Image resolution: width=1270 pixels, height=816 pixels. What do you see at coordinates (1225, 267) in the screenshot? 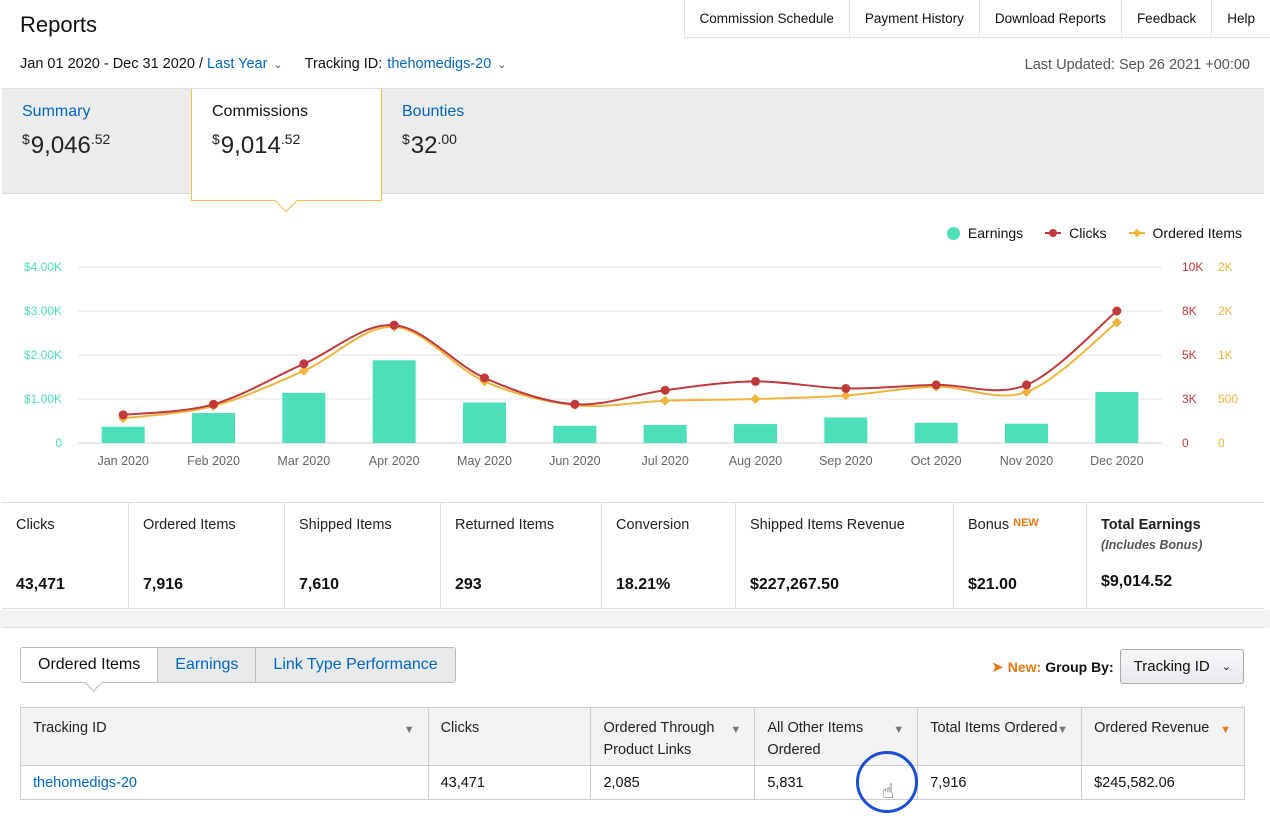
I see `y-tick-label-right-items: 2K` at bounding box center [1225, 267].